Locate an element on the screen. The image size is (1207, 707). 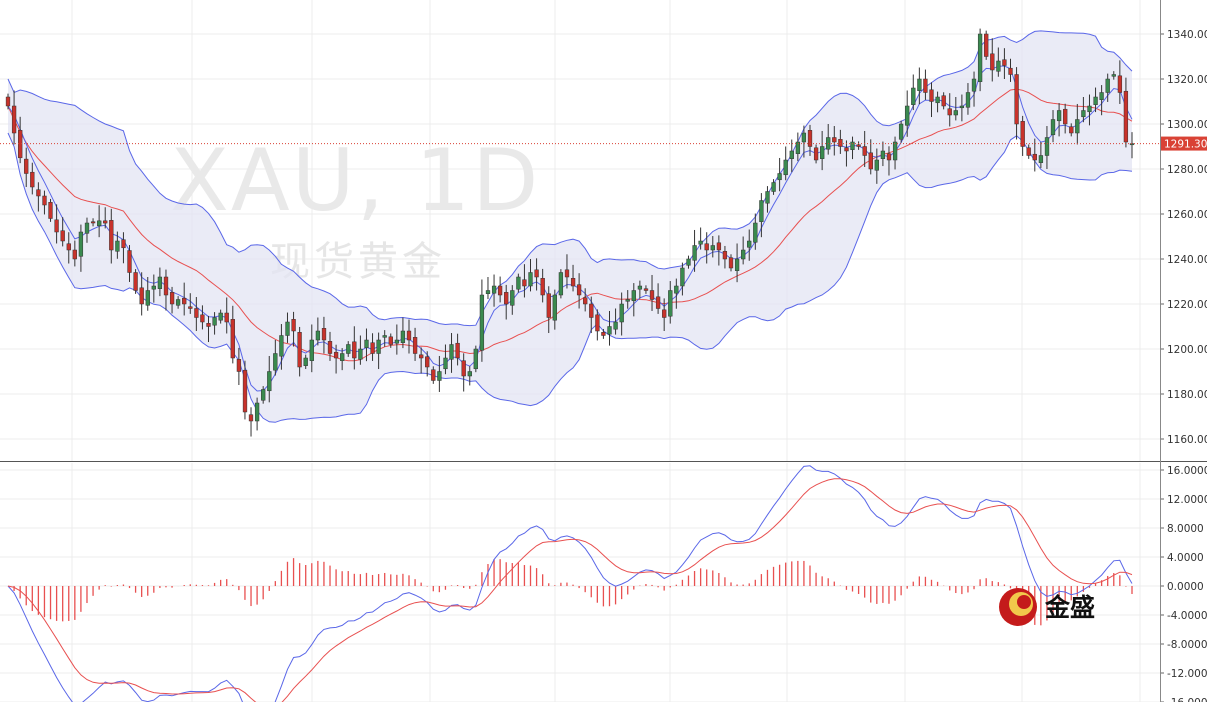
macd-tick-label: -4.0000 is located at coordinates (1187, 616).